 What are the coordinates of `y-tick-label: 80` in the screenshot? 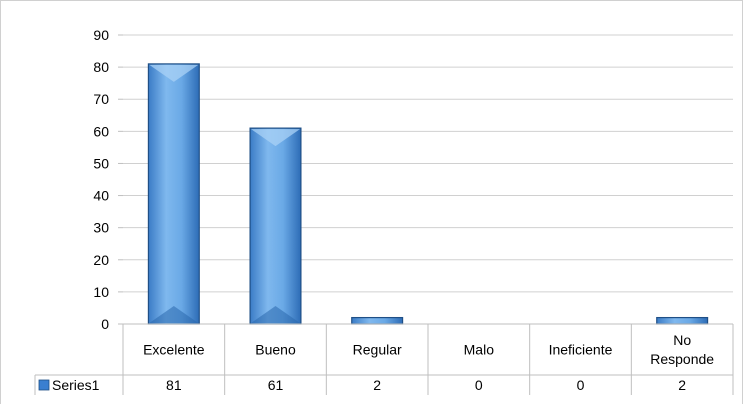 It's located at (101, 67).